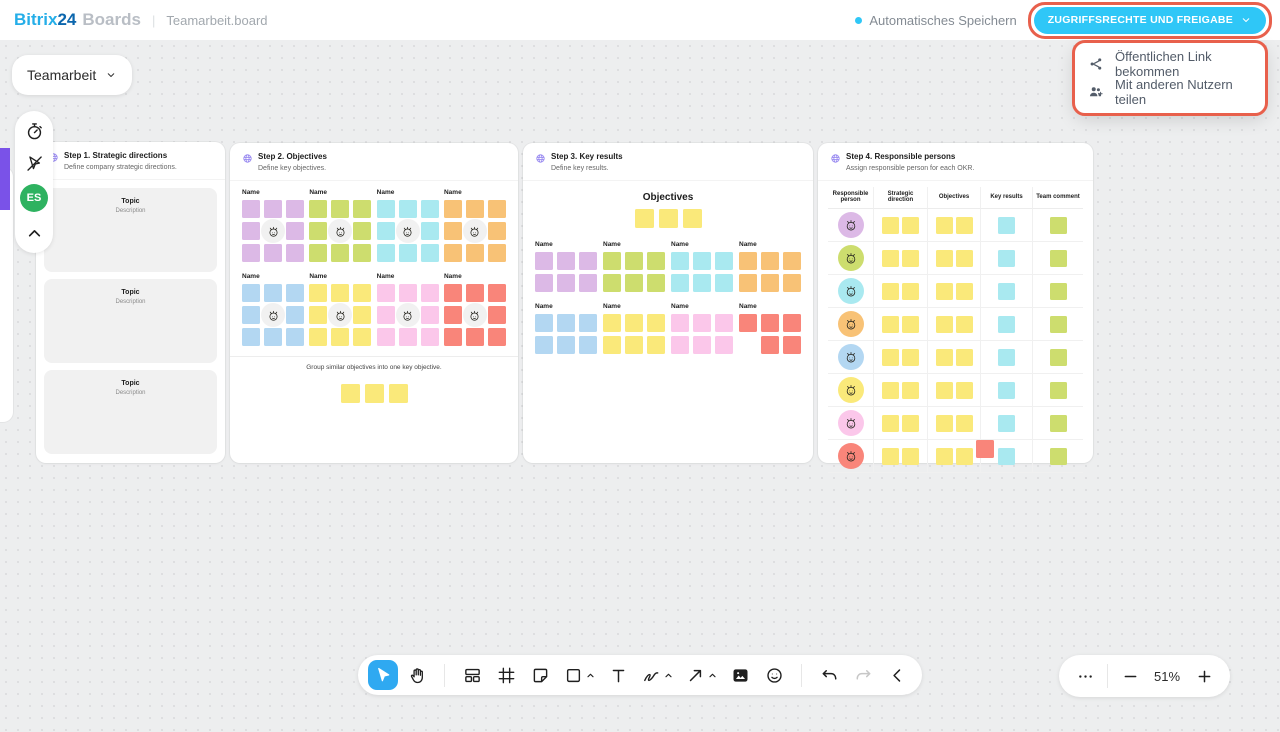 The height and width of the screenshot is (732, 1280). I want to click on shape-tool, so click(579, 675).